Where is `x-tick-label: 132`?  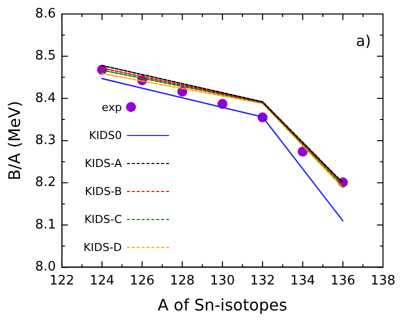
x-tick-label: 132 is located at coordinates (262, 280).